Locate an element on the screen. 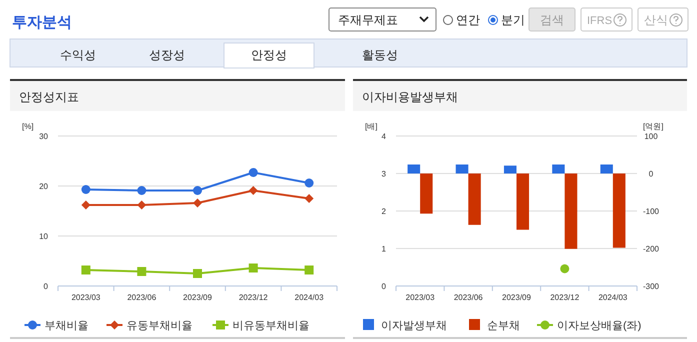  text: 주재무제표 is located at coordinates (368, 20).